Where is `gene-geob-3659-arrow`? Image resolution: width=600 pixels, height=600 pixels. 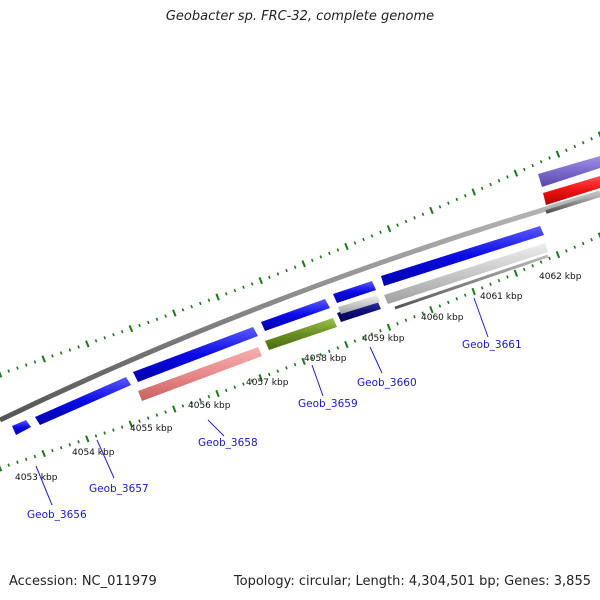
gene-geob-3659-arrow is located at coordinates (295, 315).